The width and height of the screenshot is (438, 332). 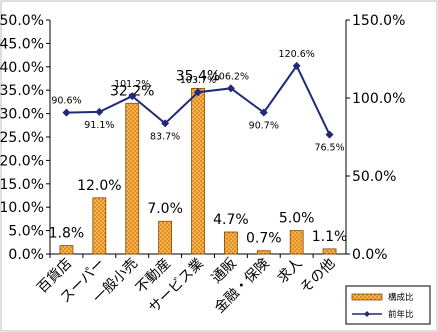 I want to click on left-tick-label: 0.0%, so click(x=26, y=255).